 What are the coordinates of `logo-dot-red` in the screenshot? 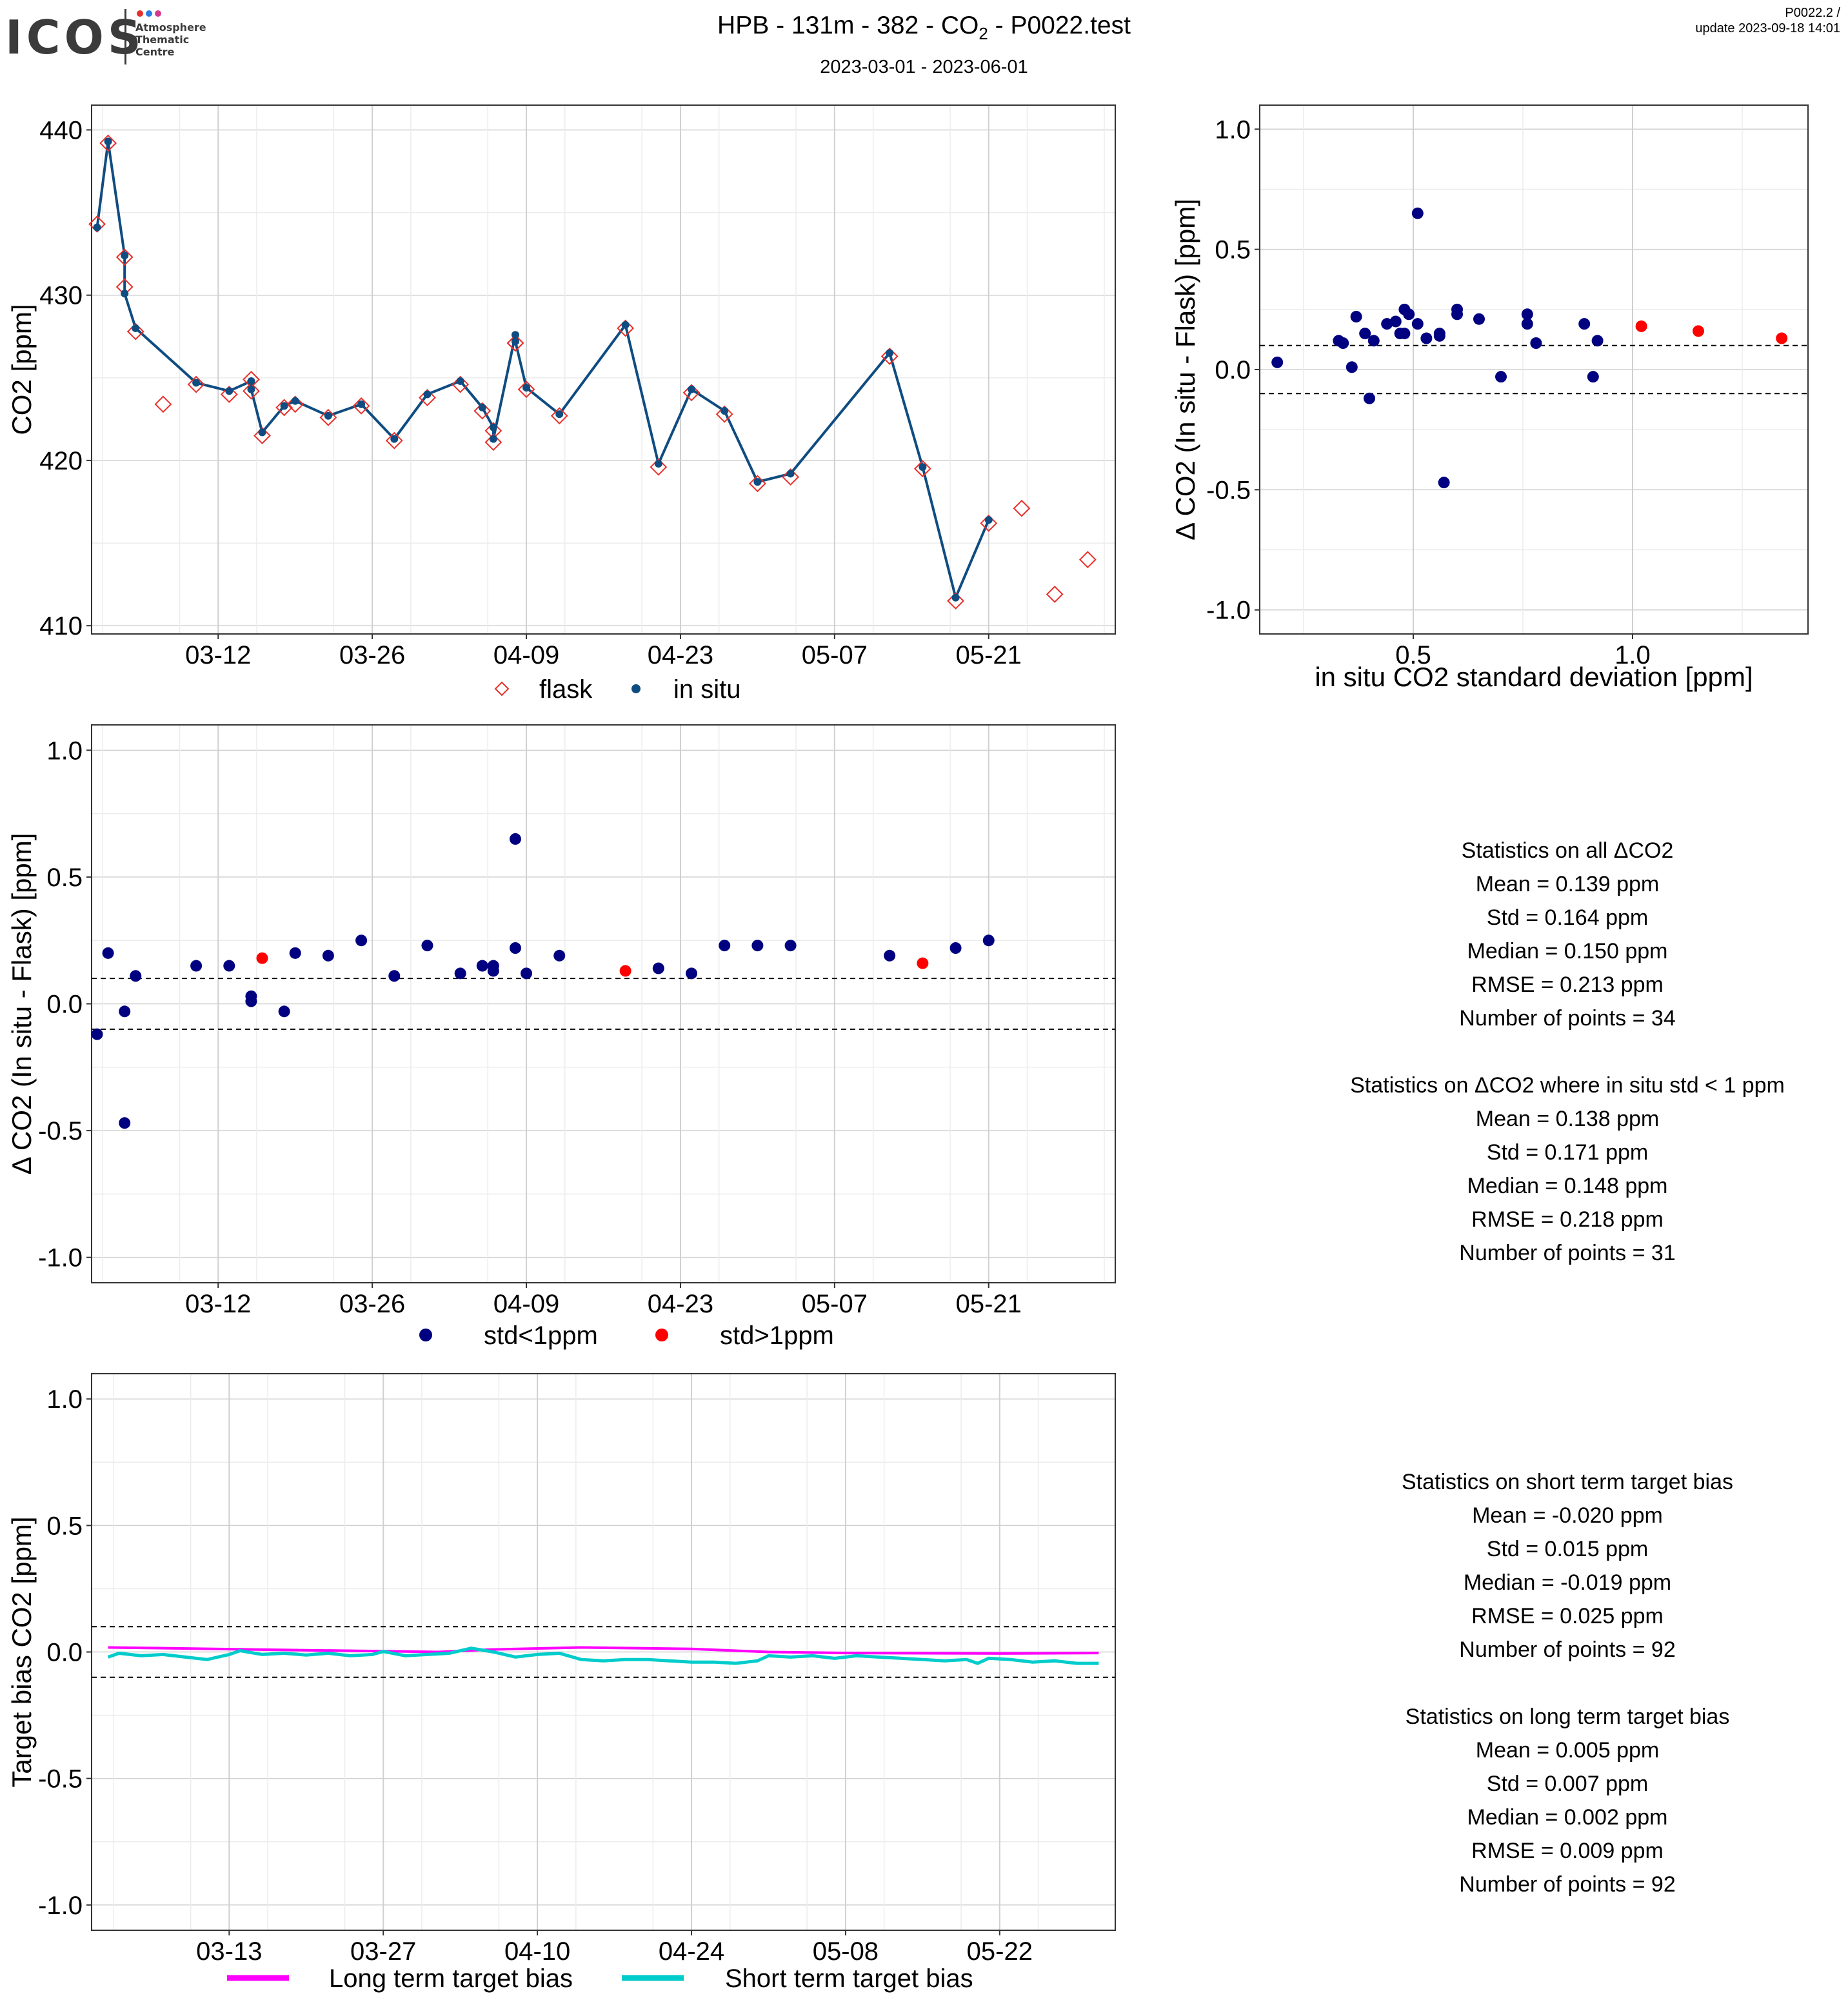 It's located at (140, 13).